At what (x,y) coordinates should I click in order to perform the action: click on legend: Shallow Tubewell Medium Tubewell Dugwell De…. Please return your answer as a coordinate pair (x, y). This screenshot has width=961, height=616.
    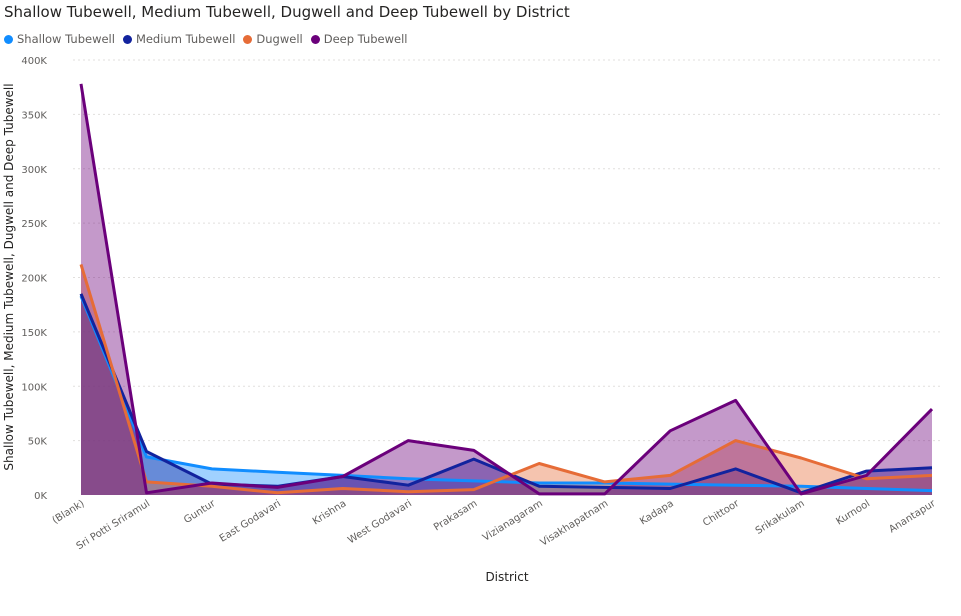
    Looking at the image, I should click on (210, 39).